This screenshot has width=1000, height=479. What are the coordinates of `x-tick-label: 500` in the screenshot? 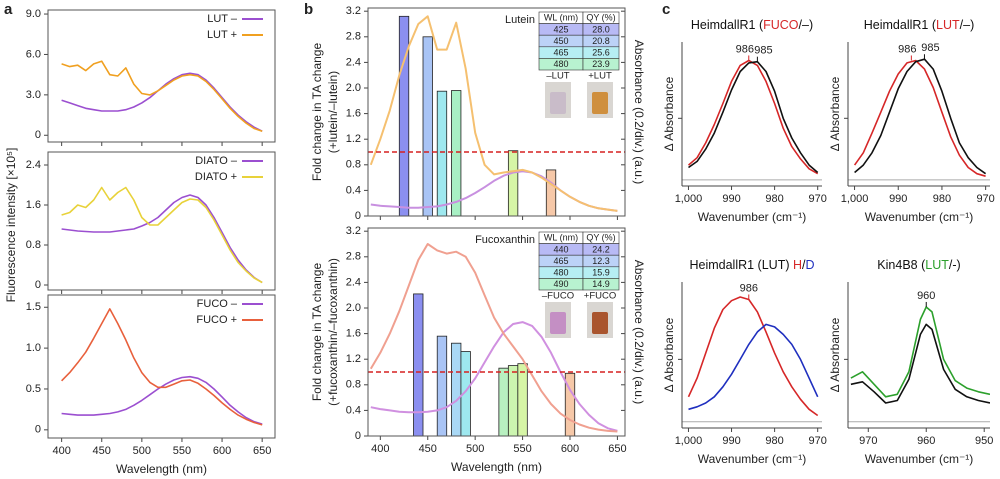 It's located at (142, 451).